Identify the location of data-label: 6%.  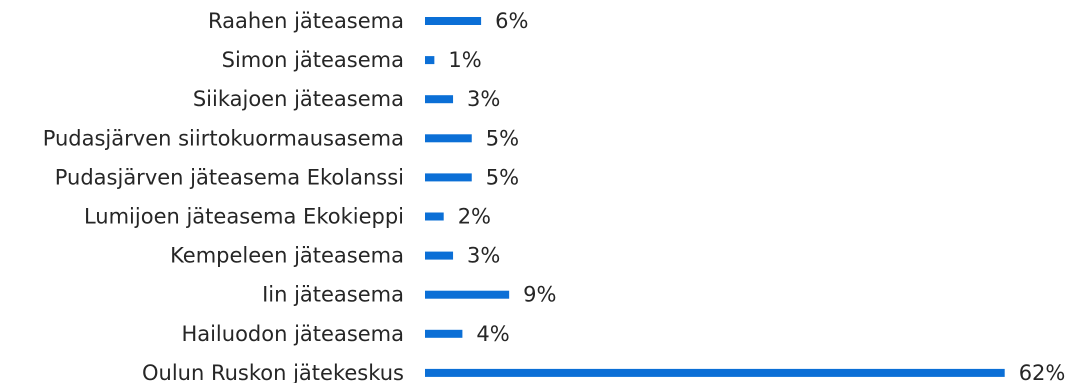
(511, 21).